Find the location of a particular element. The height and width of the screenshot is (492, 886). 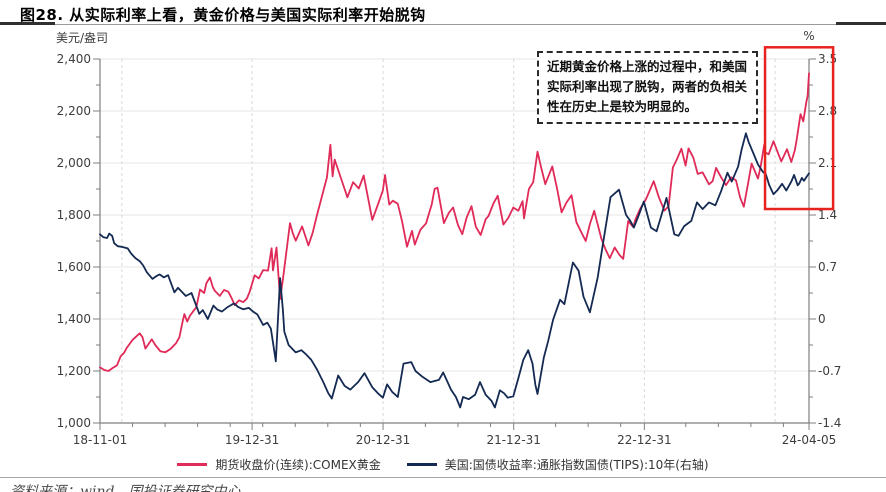

svg-text: 1,000 is located at coordinates (74, 423).